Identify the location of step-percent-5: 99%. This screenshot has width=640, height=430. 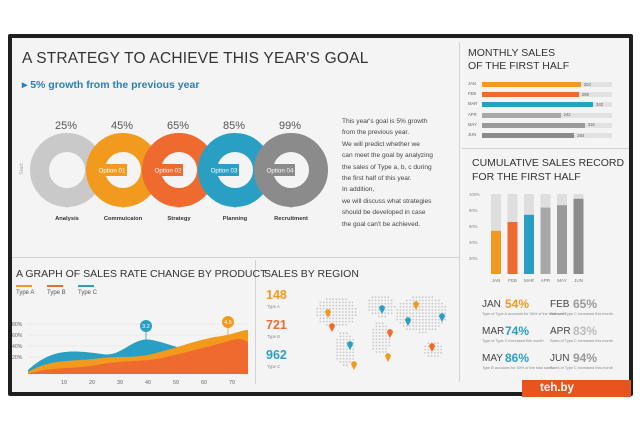
(290, 126).